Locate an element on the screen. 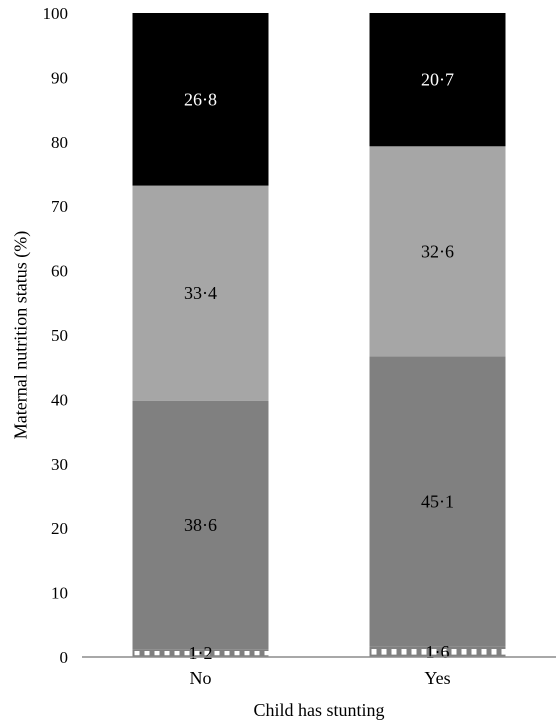 The image size is (559, 725). y-tick-label: 40 is located at coordinates (59, 399).